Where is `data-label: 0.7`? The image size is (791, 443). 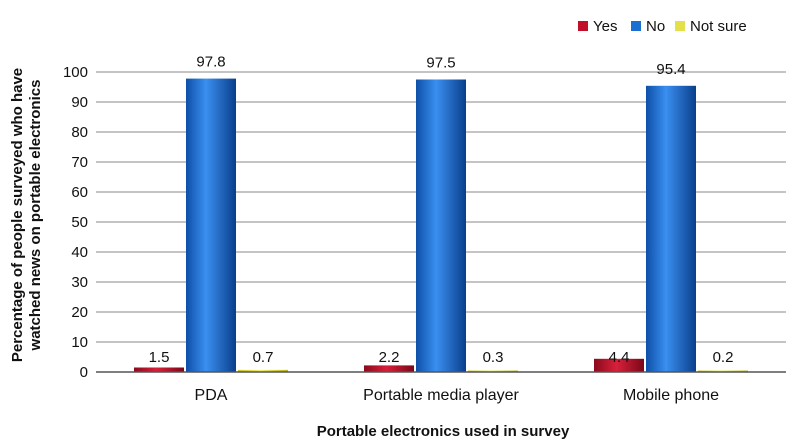 data-label: 0.7 is located at coordinates (263, 357).